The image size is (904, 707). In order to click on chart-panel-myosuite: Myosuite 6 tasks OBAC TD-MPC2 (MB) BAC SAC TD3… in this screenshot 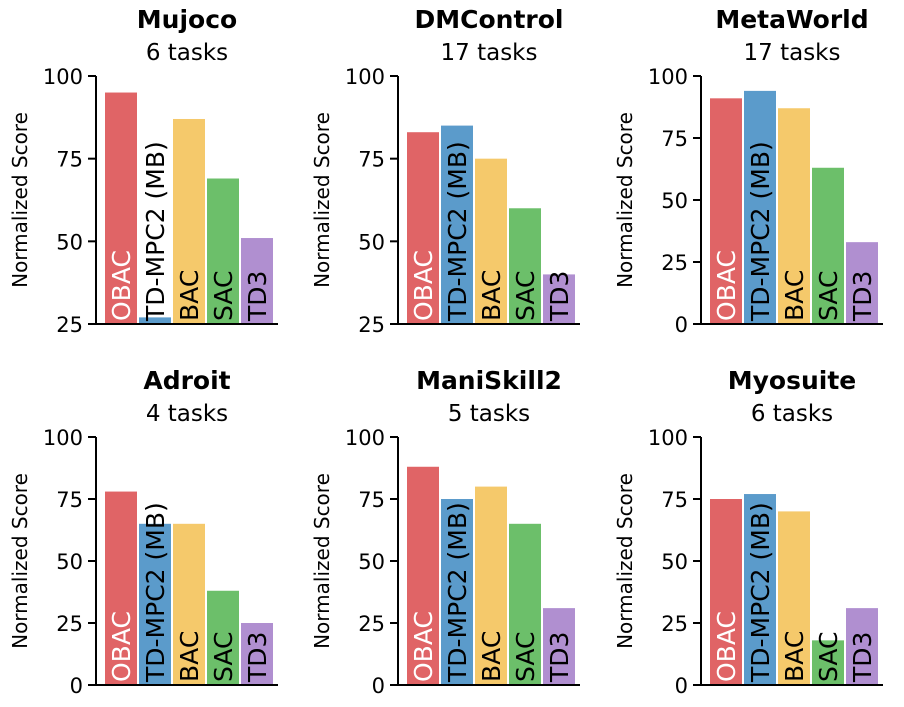, I will do `click(748, 532)`.